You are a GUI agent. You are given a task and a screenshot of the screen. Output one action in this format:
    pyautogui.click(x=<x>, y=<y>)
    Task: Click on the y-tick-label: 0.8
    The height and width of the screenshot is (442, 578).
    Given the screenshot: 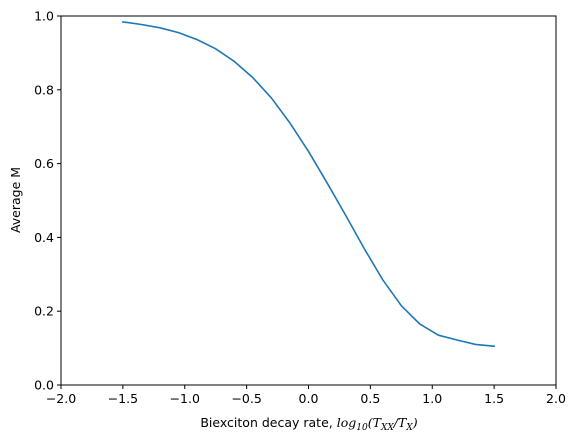 What is the action you would take?
    pyautogui.click(x=44, y=89)
    